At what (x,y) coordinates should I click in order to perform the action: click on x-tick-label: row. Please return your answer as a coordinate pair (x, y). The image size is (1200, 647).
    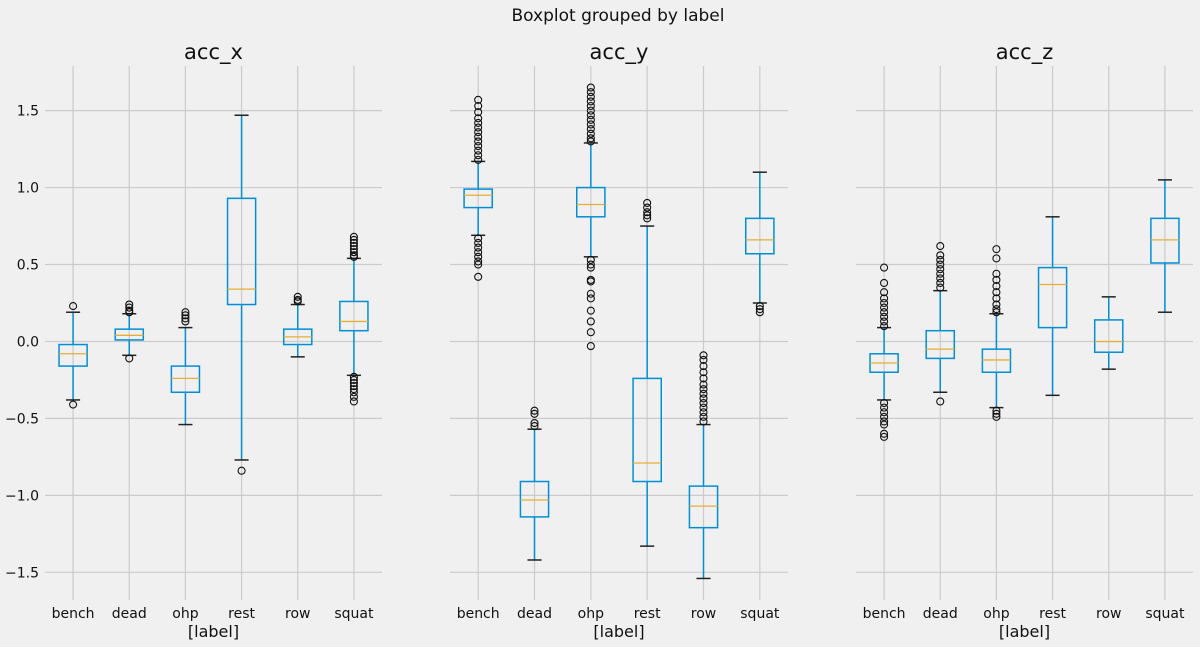
    Looking at the image, I should click on (703, 614).